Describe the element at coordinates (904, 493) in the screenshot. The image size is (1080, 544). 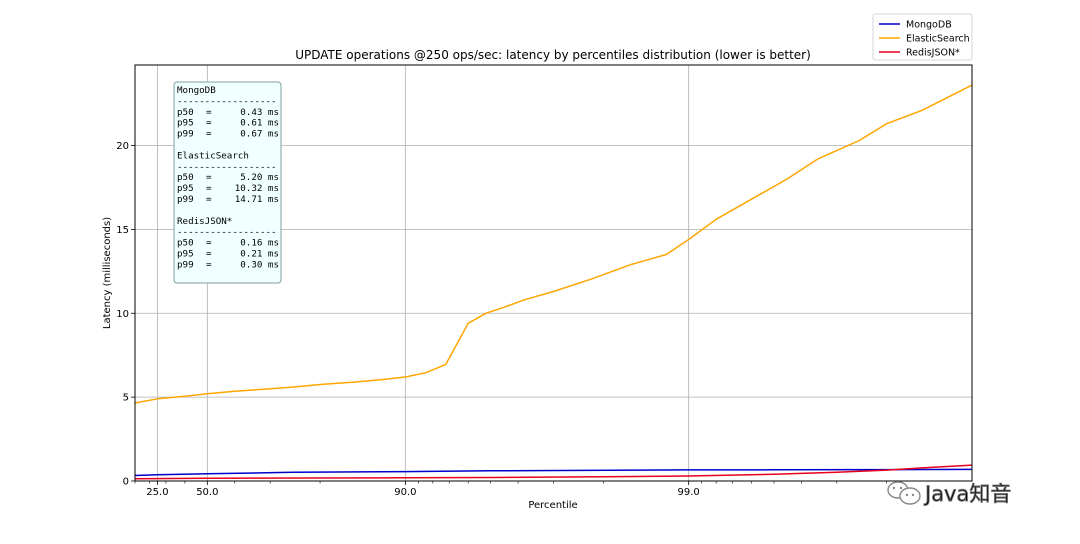
I see `wechat-icon` at that location.